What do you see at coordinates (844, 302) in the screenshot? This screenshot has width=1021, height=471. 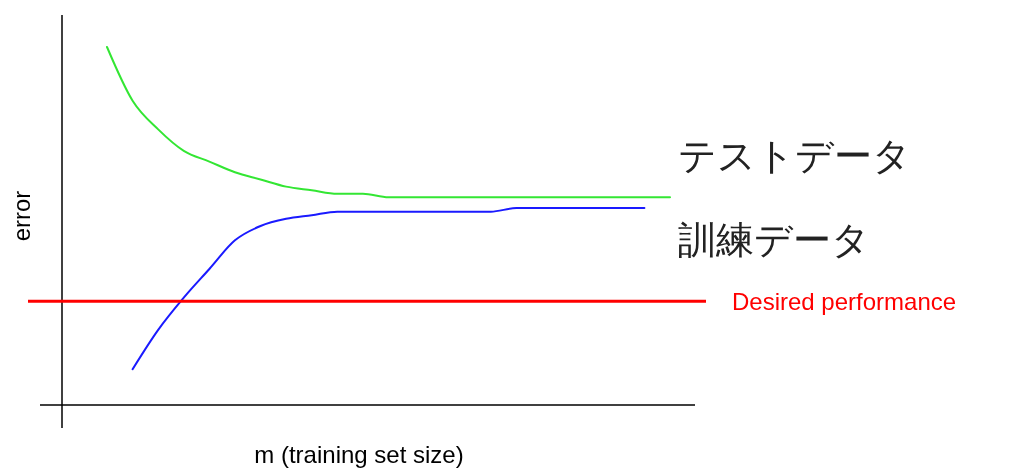 I see `ref-line-label: Desired performance` at bounding box center [844, 302].